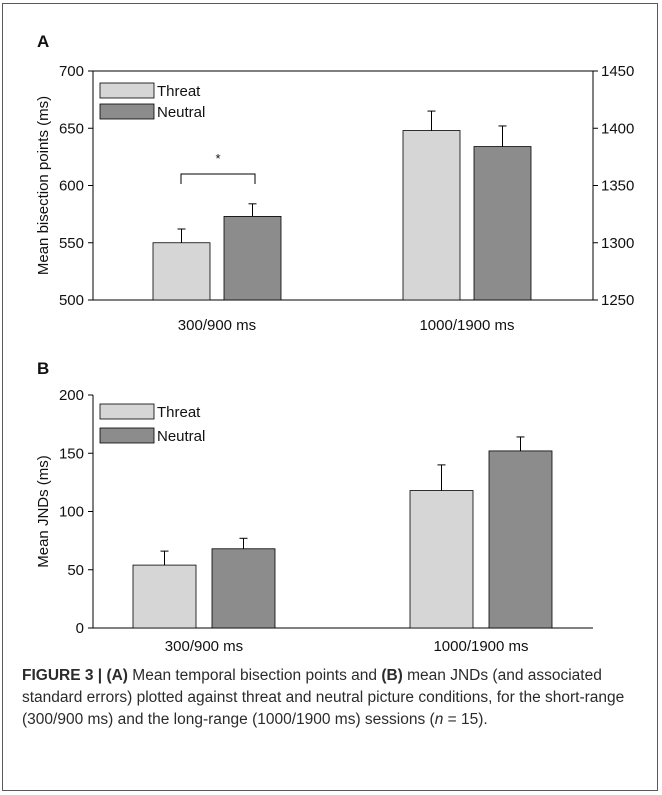 The image size is (662, 795). I want to click on panel-a-ytick-label: 700, so click(71, 71).